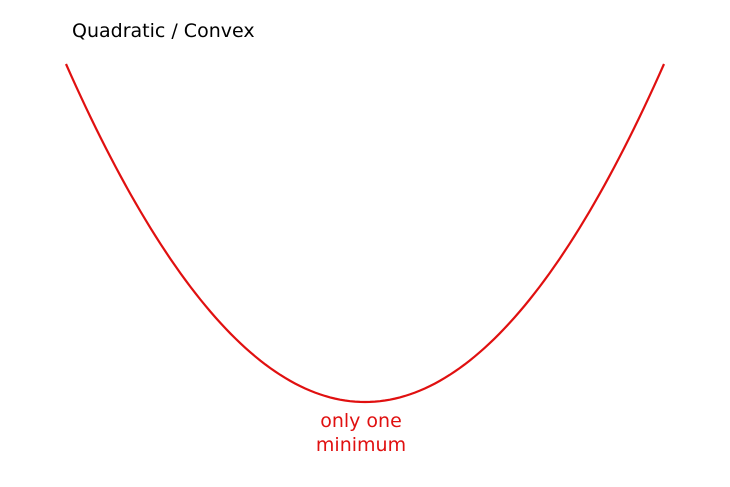  I want to click on annotation-line-2: minimum, so click(361, 445).